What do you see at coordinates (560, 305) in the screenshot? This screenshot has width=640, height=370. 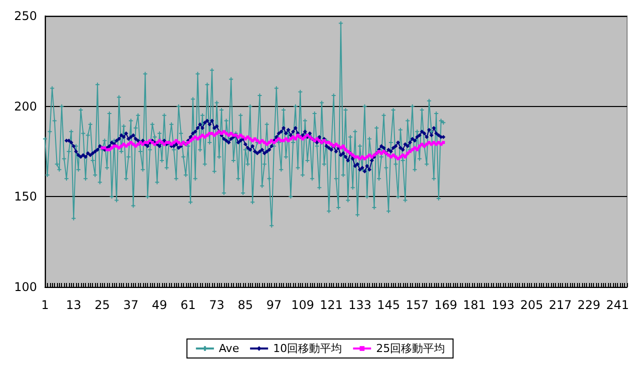 I see `x-tick-label: 217` at bounding box center [560, 305].